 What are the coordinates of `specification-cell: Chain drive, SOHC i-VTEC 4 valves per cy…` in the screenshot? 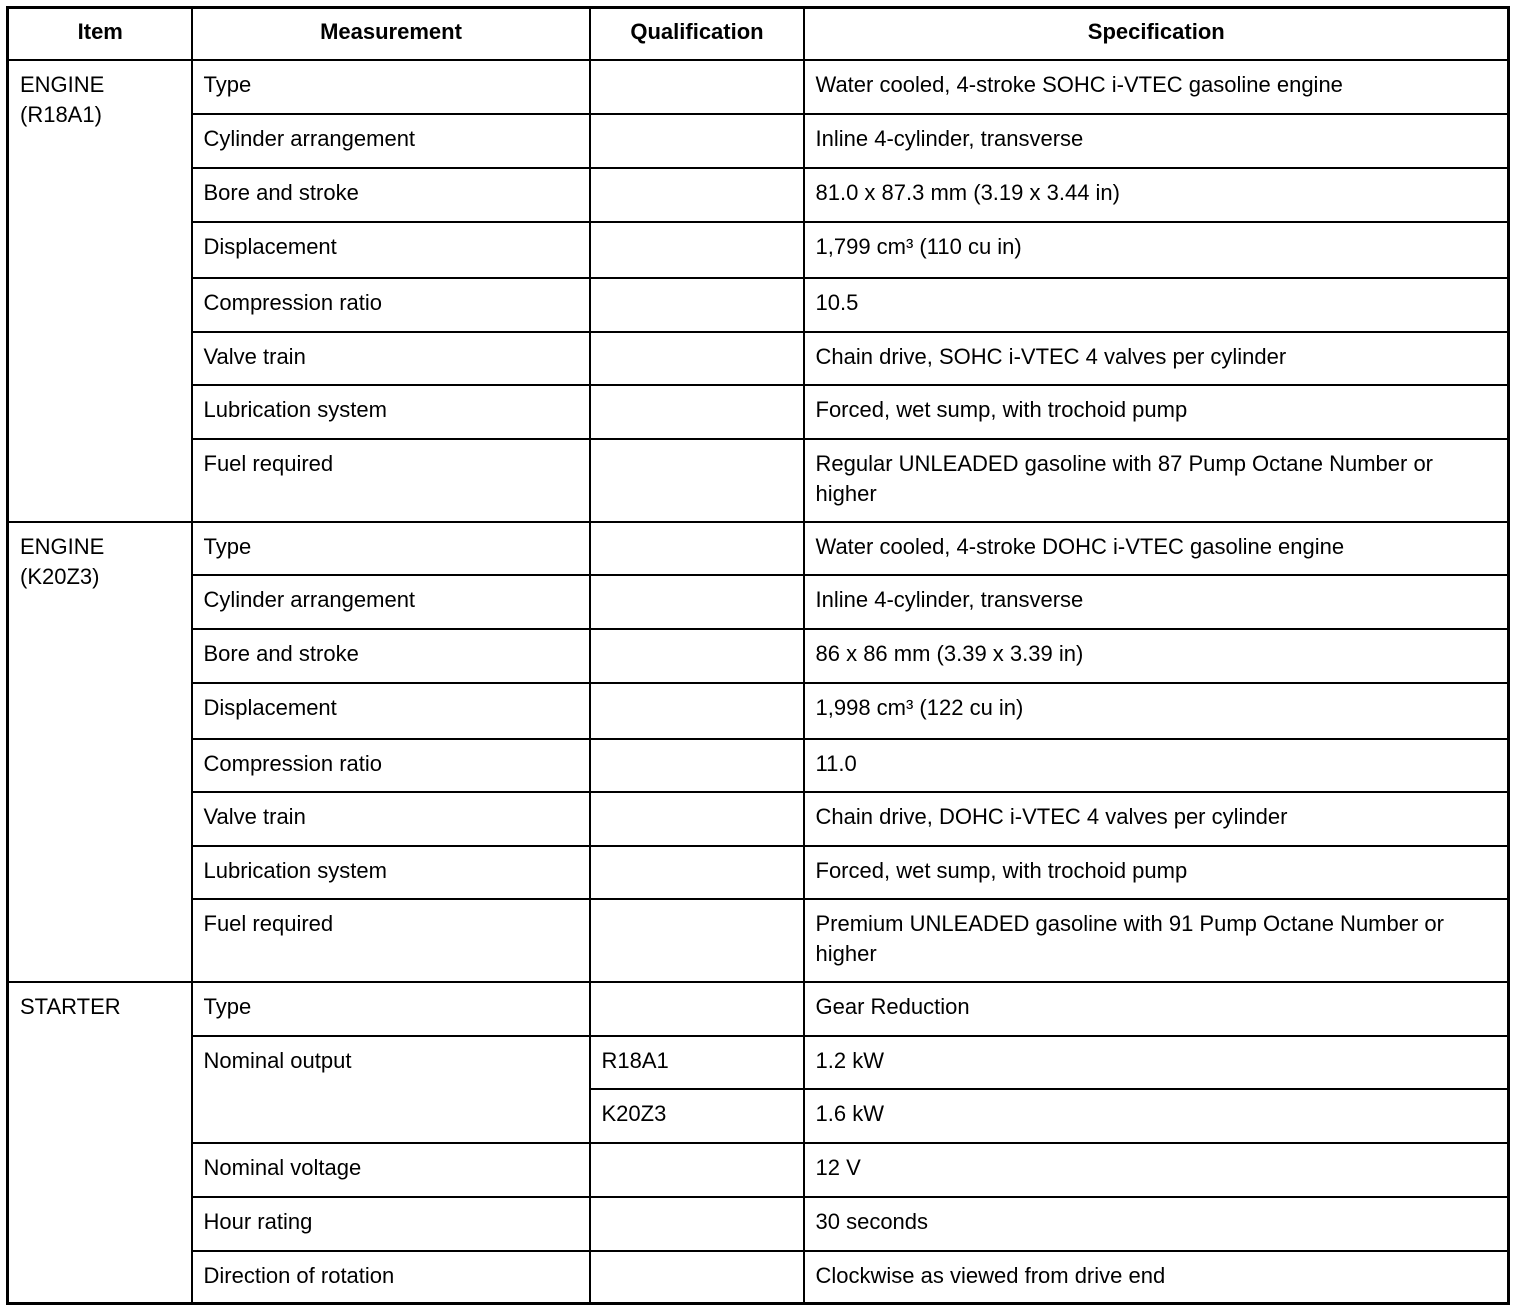 It's located at (1156, 358).